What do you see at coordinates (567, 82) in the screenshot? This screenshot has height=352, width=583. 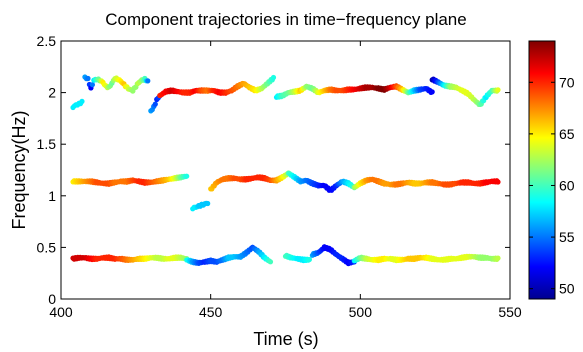 I see `colorbar-tick-label: 70` at bounding box center [567, 82].